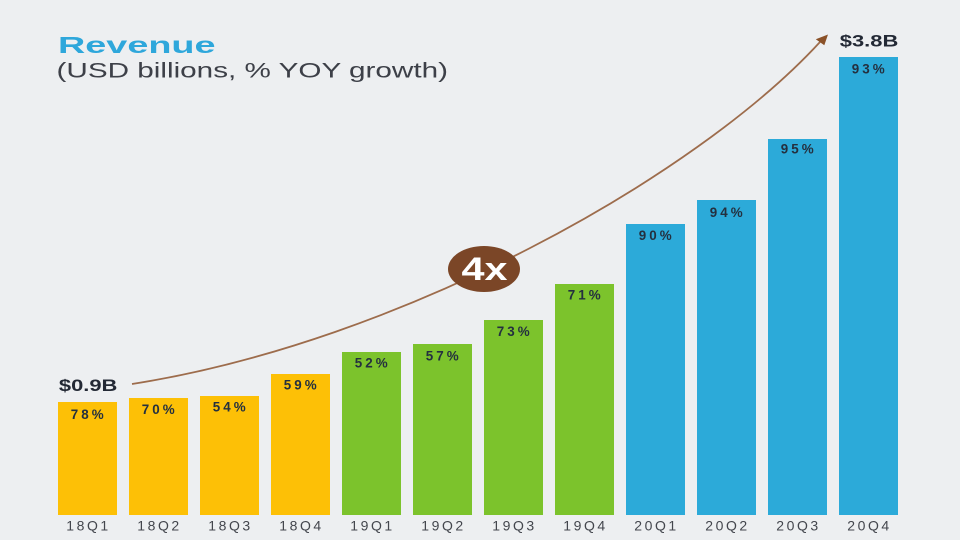 The height and width of the screenshot is (540, 960). Describe the element at coordinates (300, 525) in the screenshot. I see `svg-text: 18Q4` at that location.